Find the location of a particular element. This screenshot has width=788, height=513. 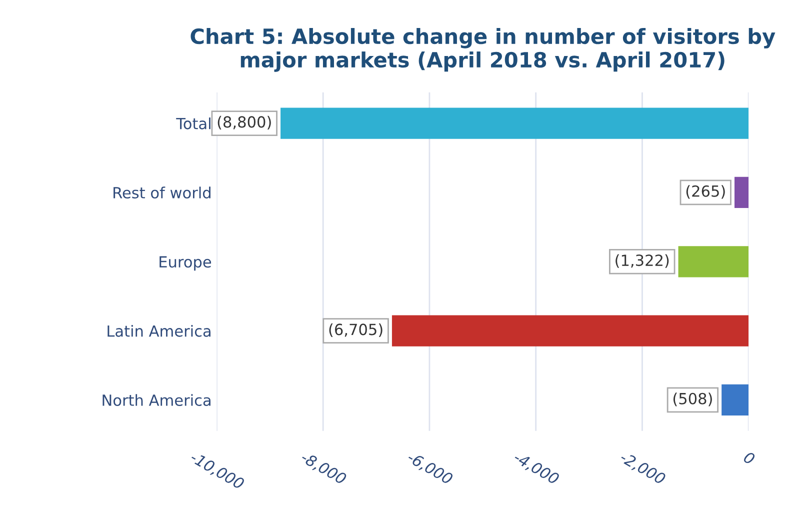

y-tick-label: Europe is located at coordinates (186, 263).